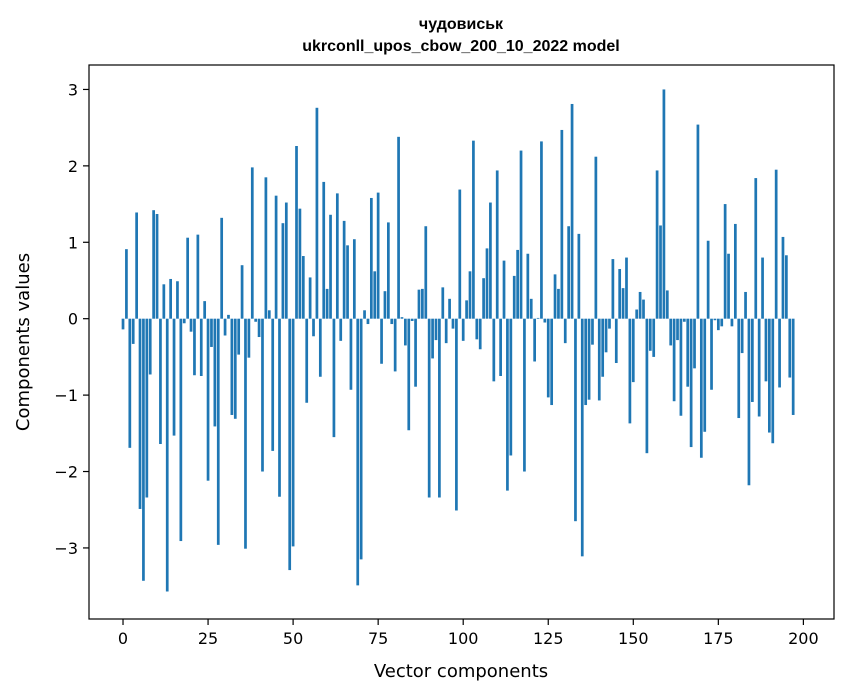  I want to click on x-tick-label: 150, so click(633, 638).